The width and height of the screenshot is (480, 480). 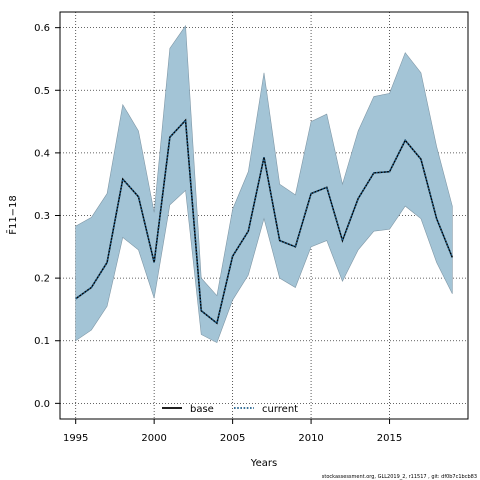 What do you see at coordinates (232, 438) in the screenshot?
I see `x-tick-label: 2005` at bounding box center [232, 438].